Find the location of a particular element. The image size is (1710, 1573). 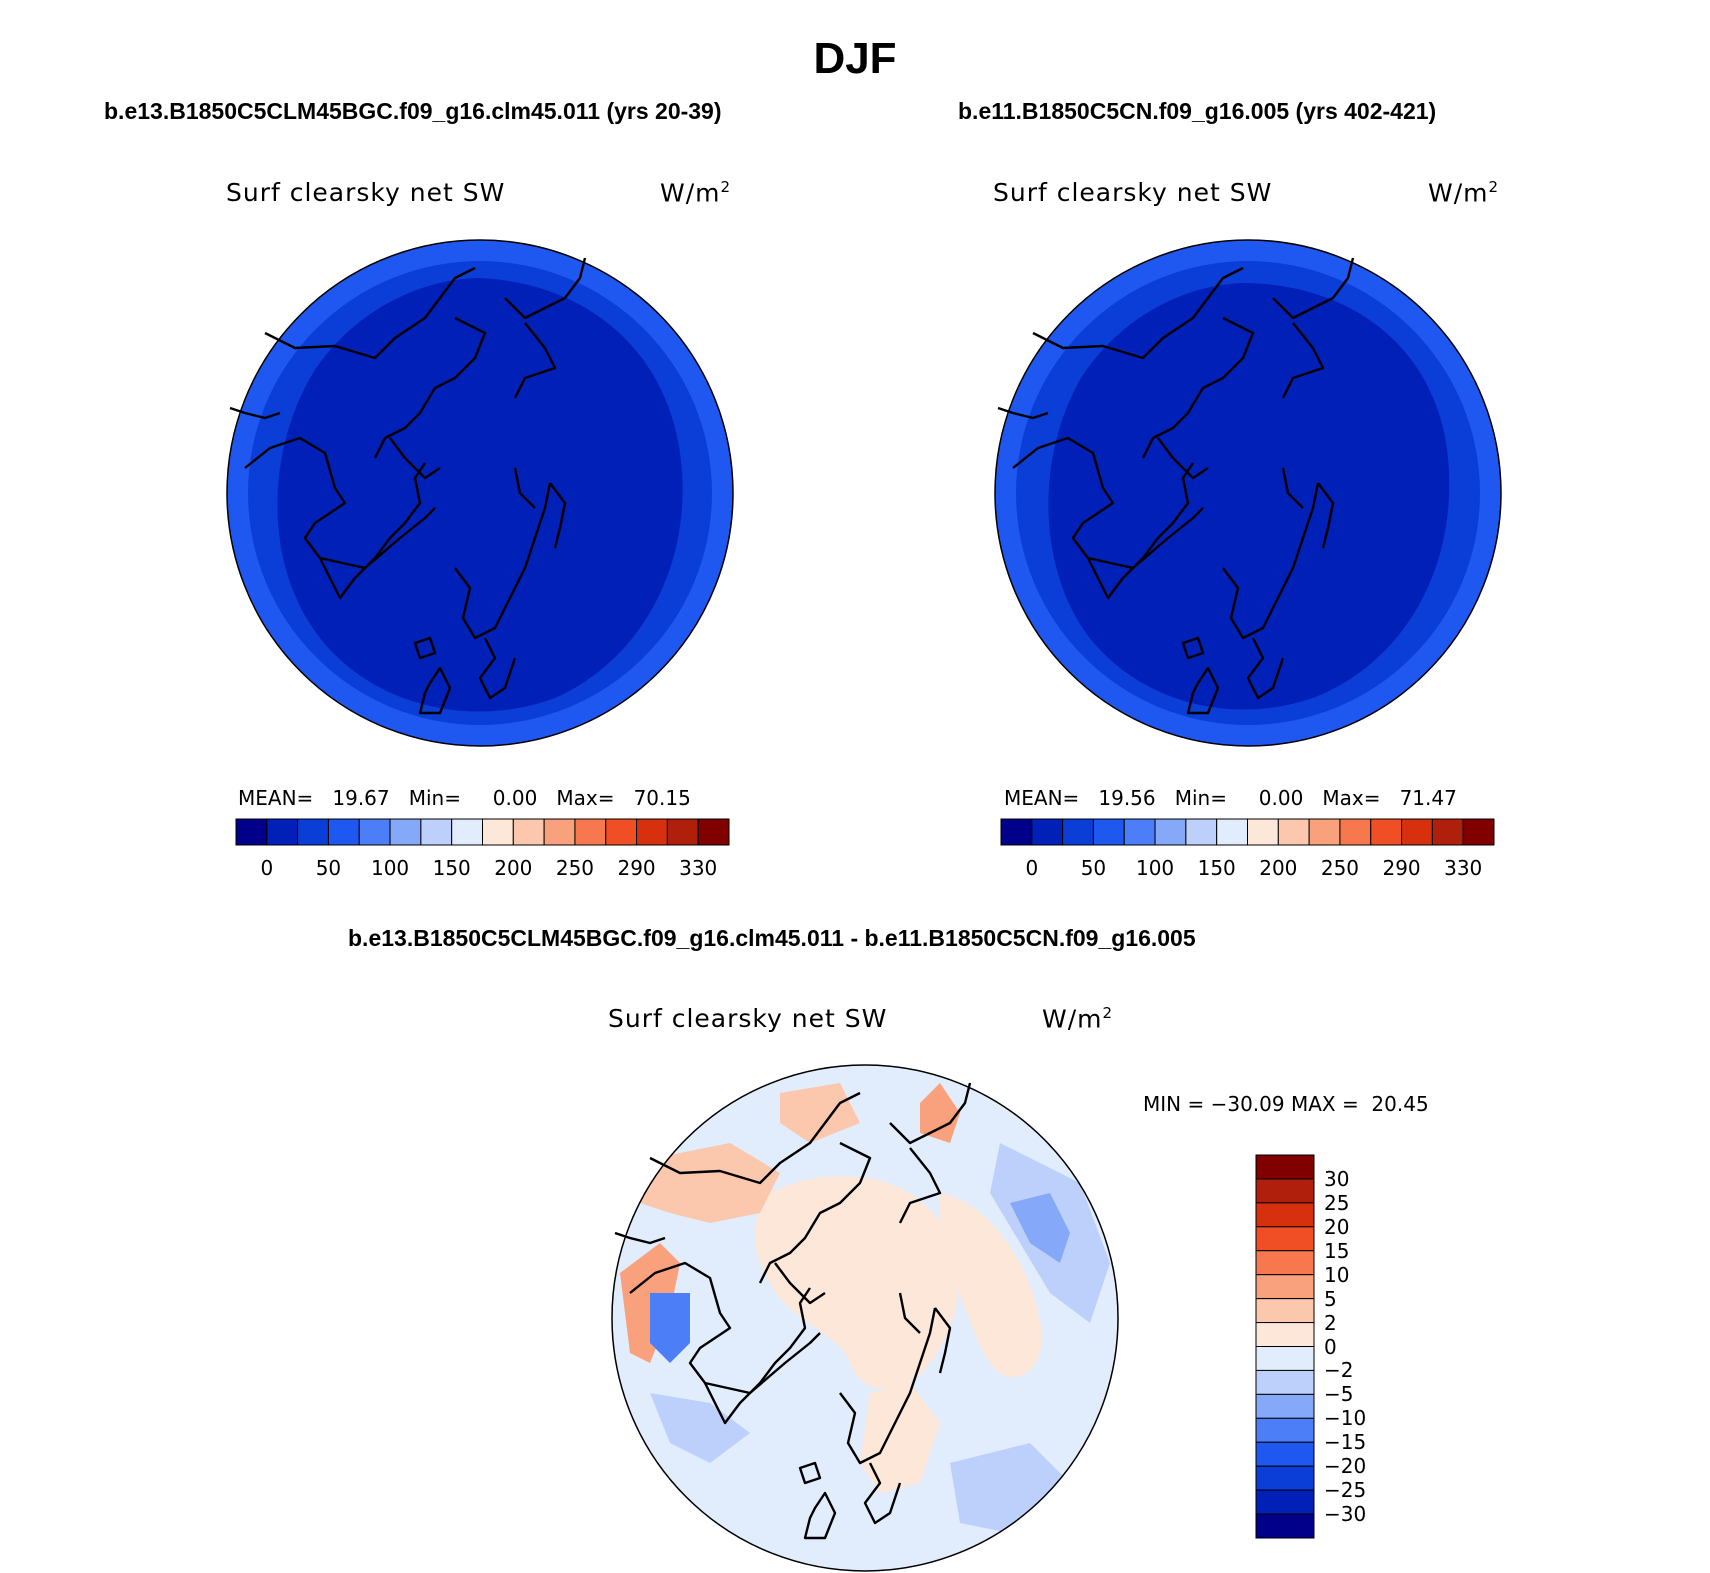

colorbar-tick-label: −10 is located at coordinates (1345, 1418).